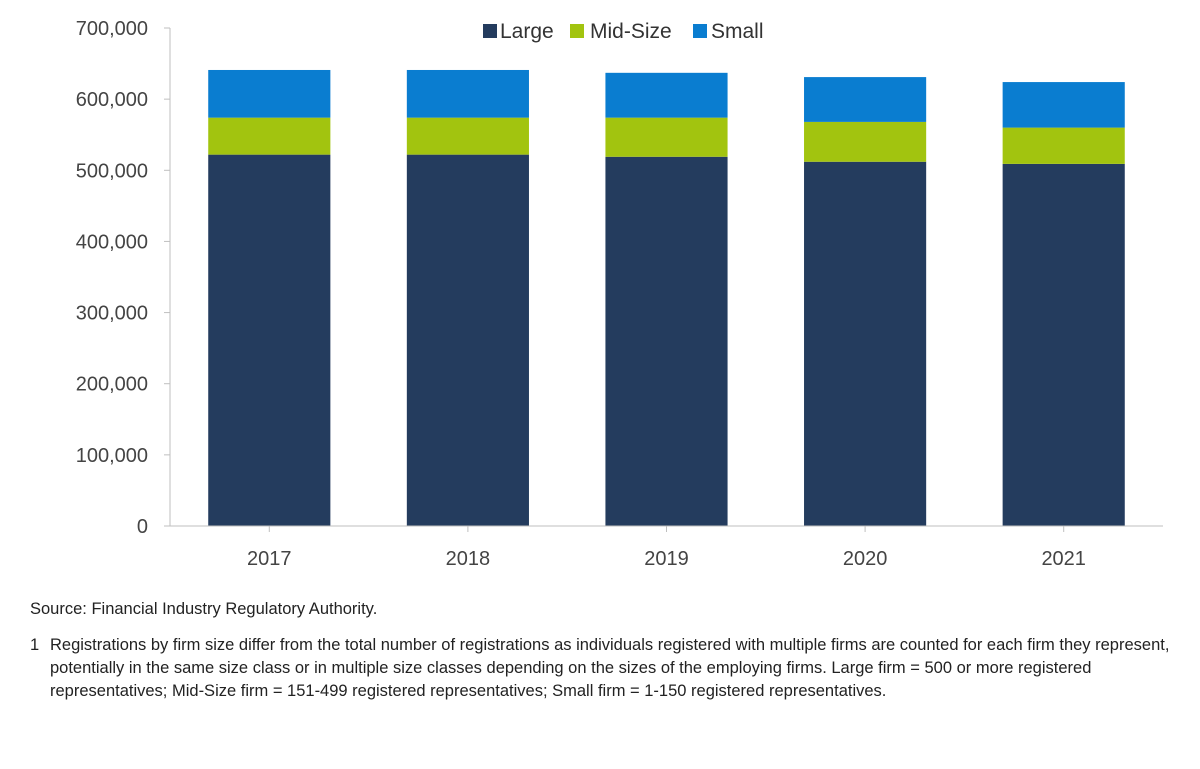  I want to click on bar-segment-small-2018, so click(467, 93).